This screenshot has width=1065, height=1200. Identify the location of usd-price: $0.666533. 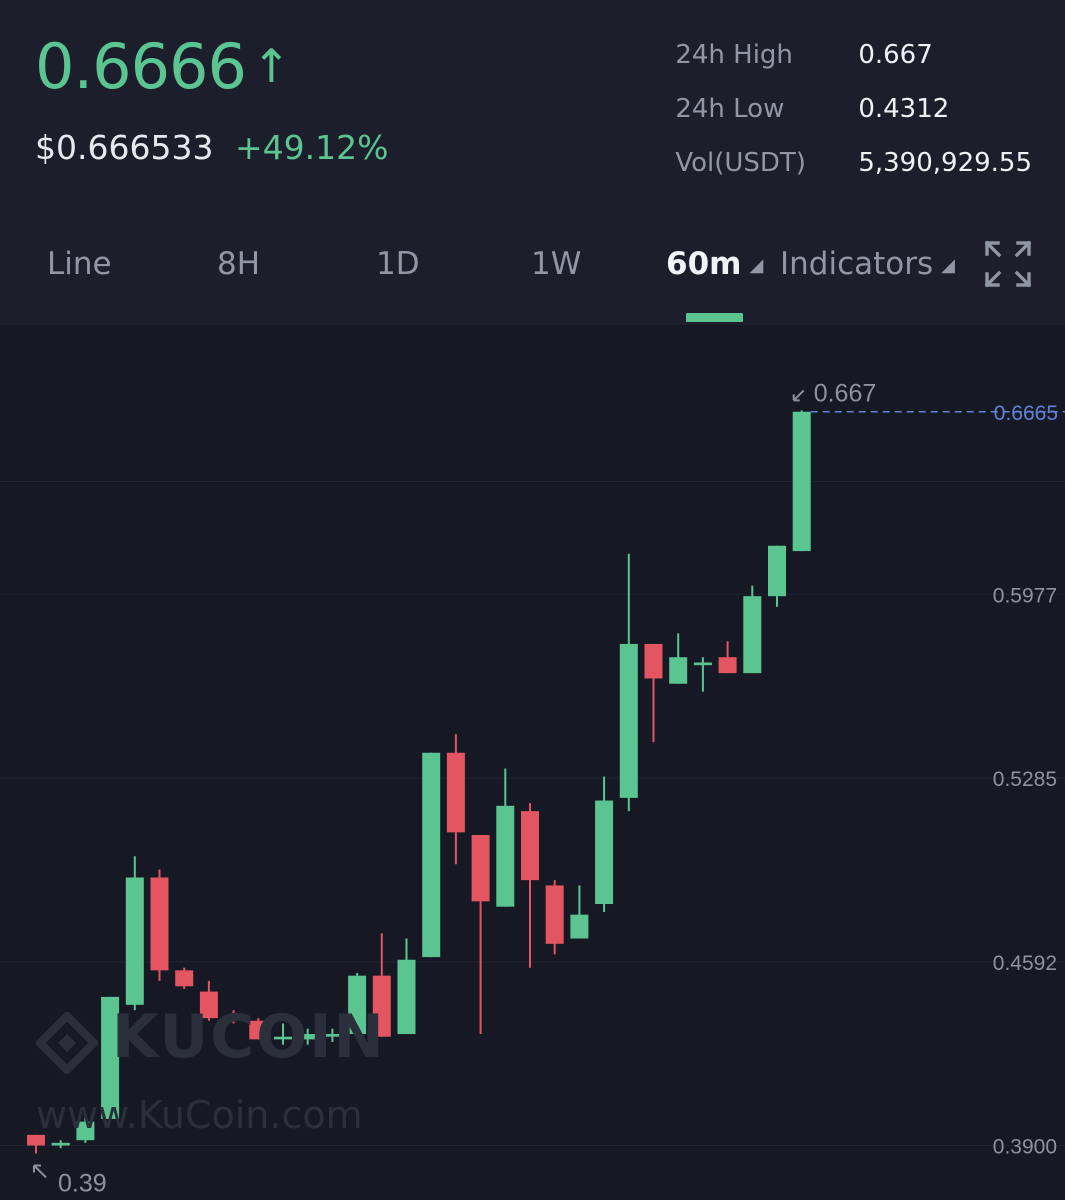
(124, 147).